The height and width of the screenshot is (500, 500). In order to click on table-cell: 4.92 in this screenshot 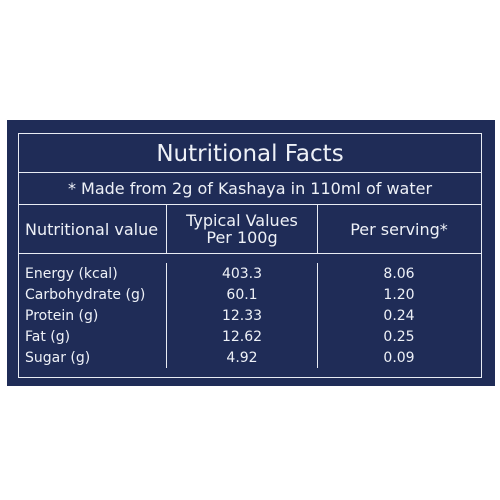, I will do `click(241, 357)`.